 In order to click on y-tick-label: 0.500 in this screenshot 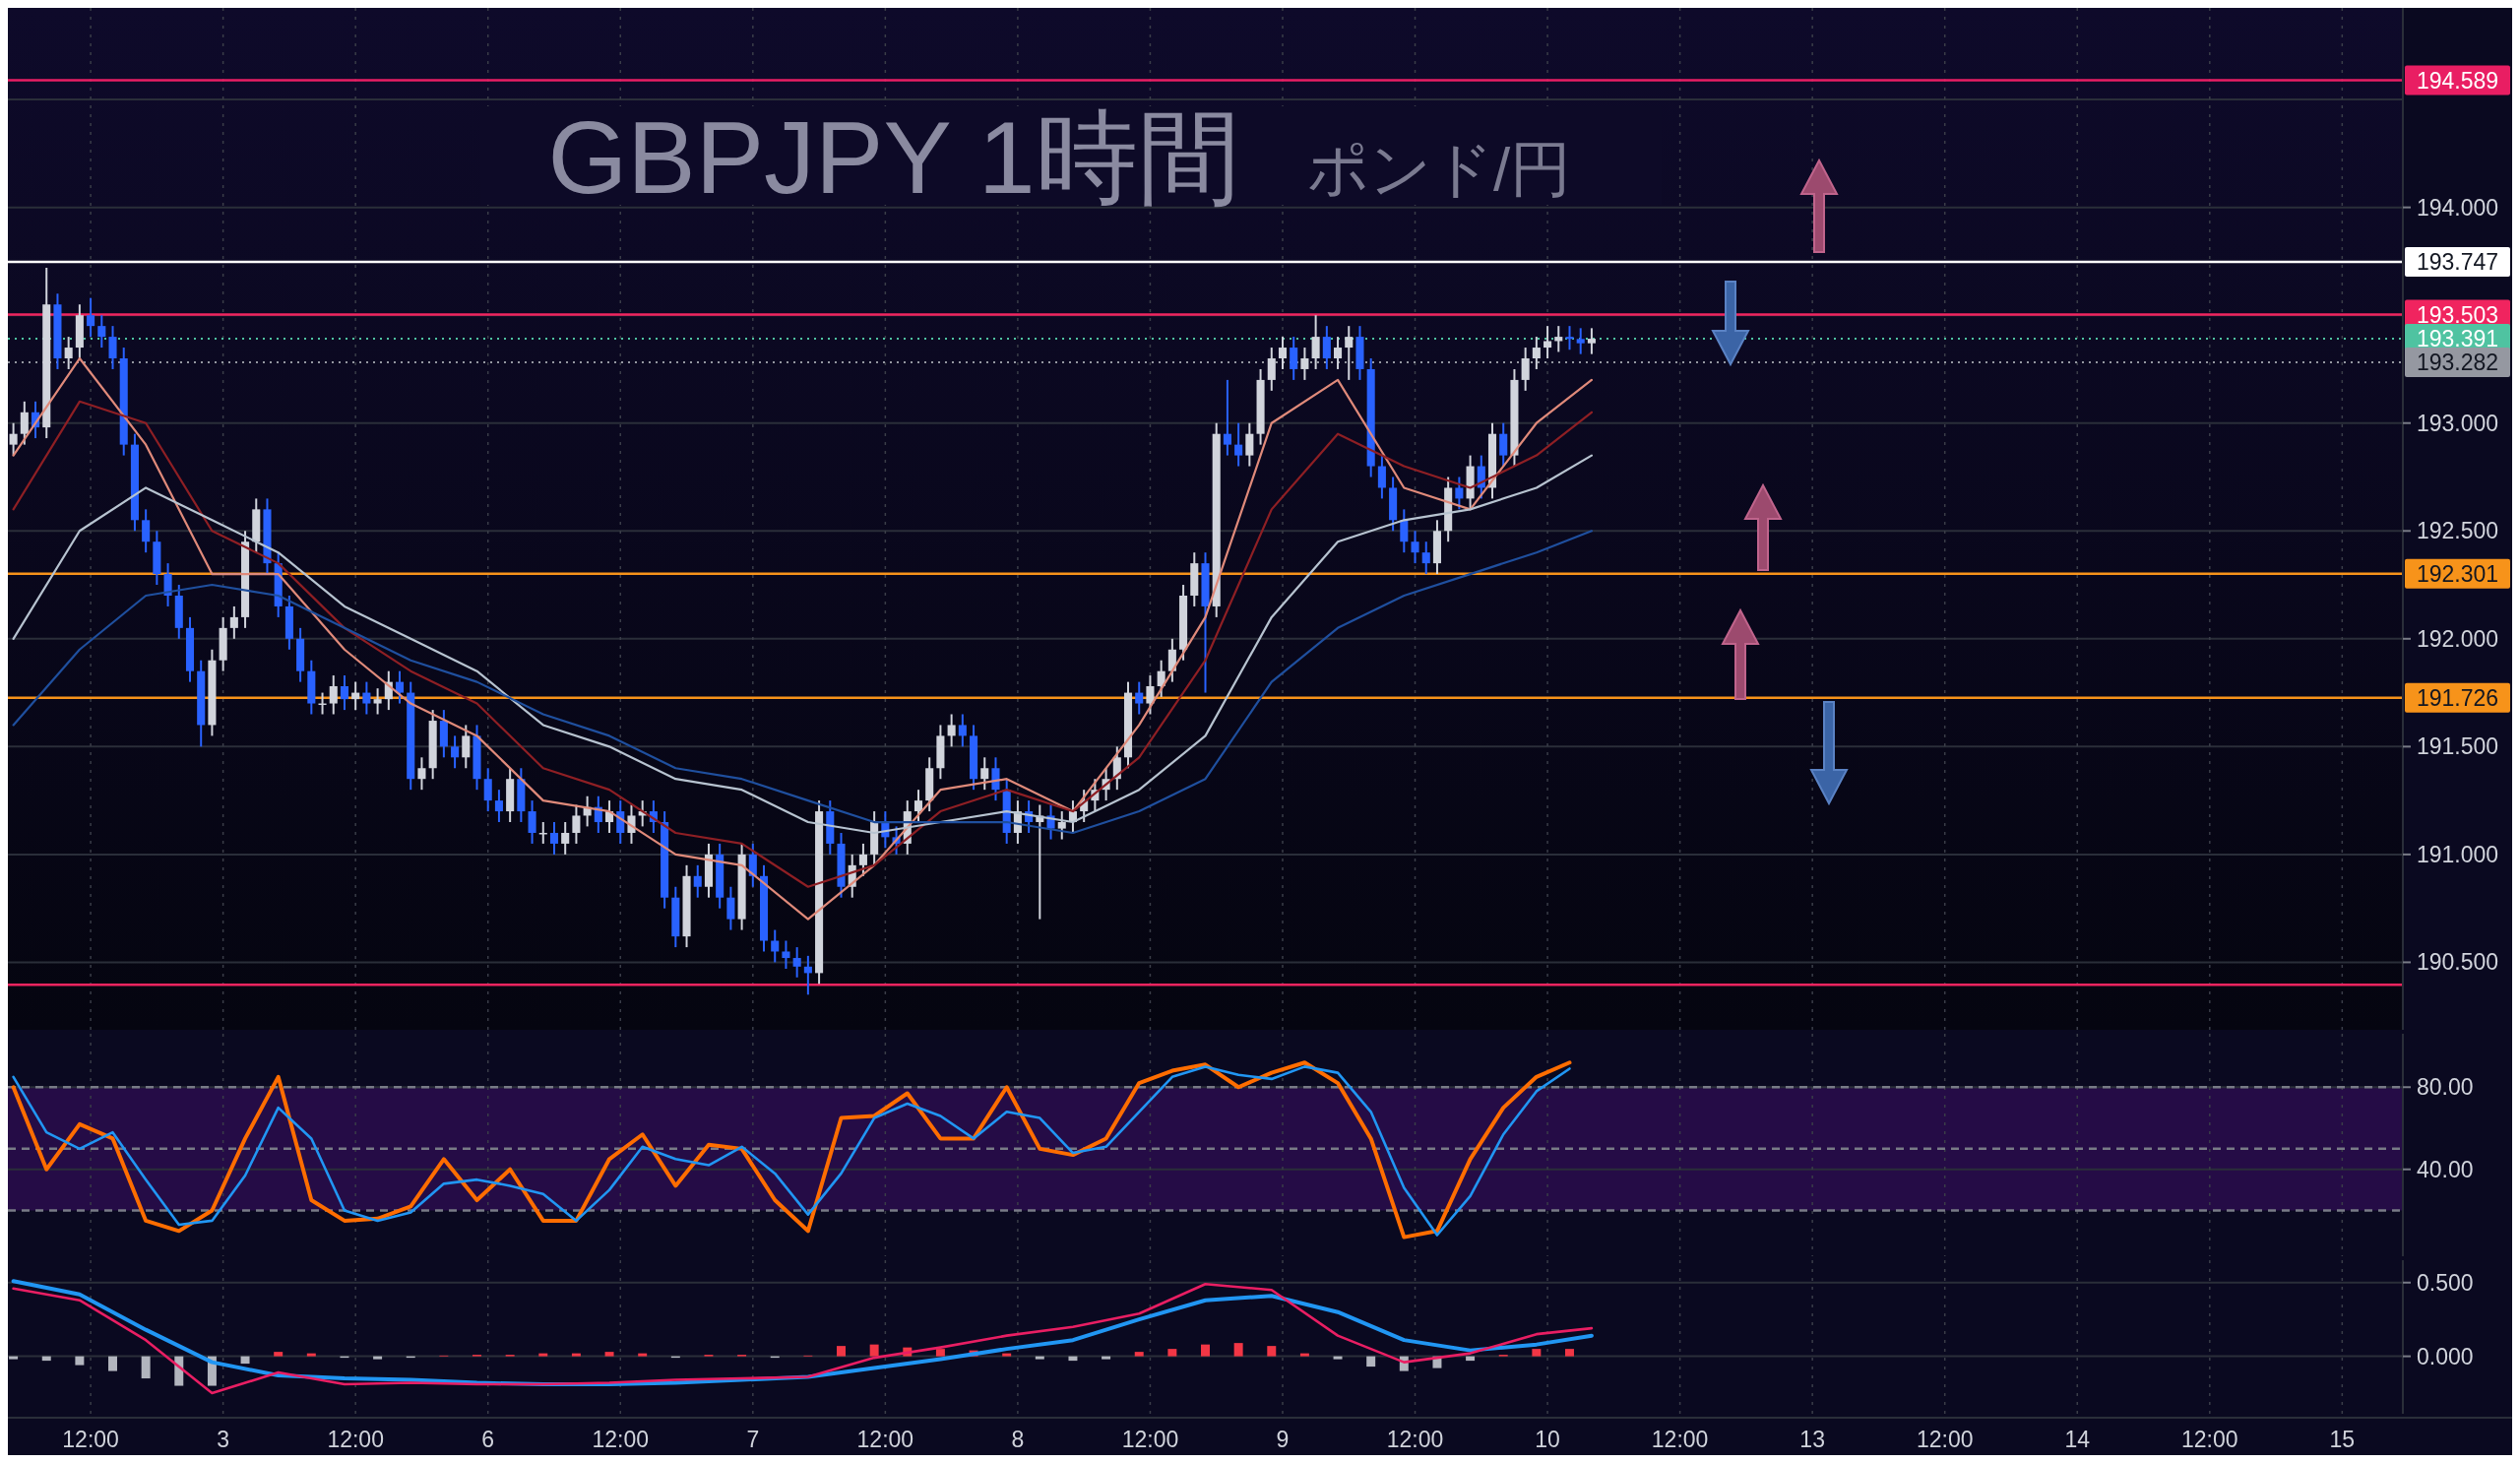, I will do `click(2445, 1282)`.